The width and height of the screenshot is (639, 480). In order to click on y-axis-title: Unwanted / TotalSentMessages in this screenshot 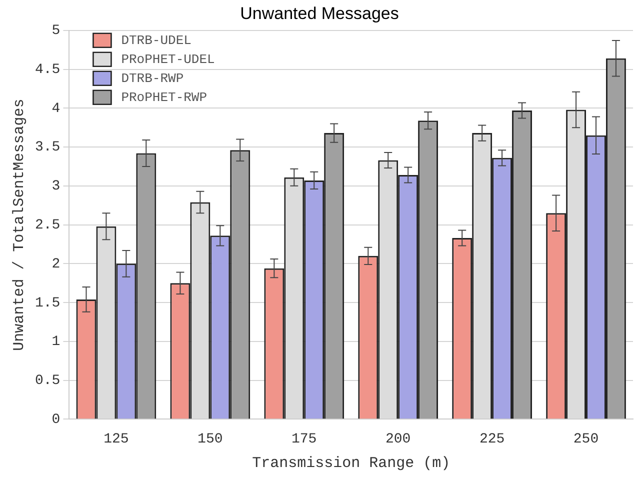, I will do `click(19, 224)`.